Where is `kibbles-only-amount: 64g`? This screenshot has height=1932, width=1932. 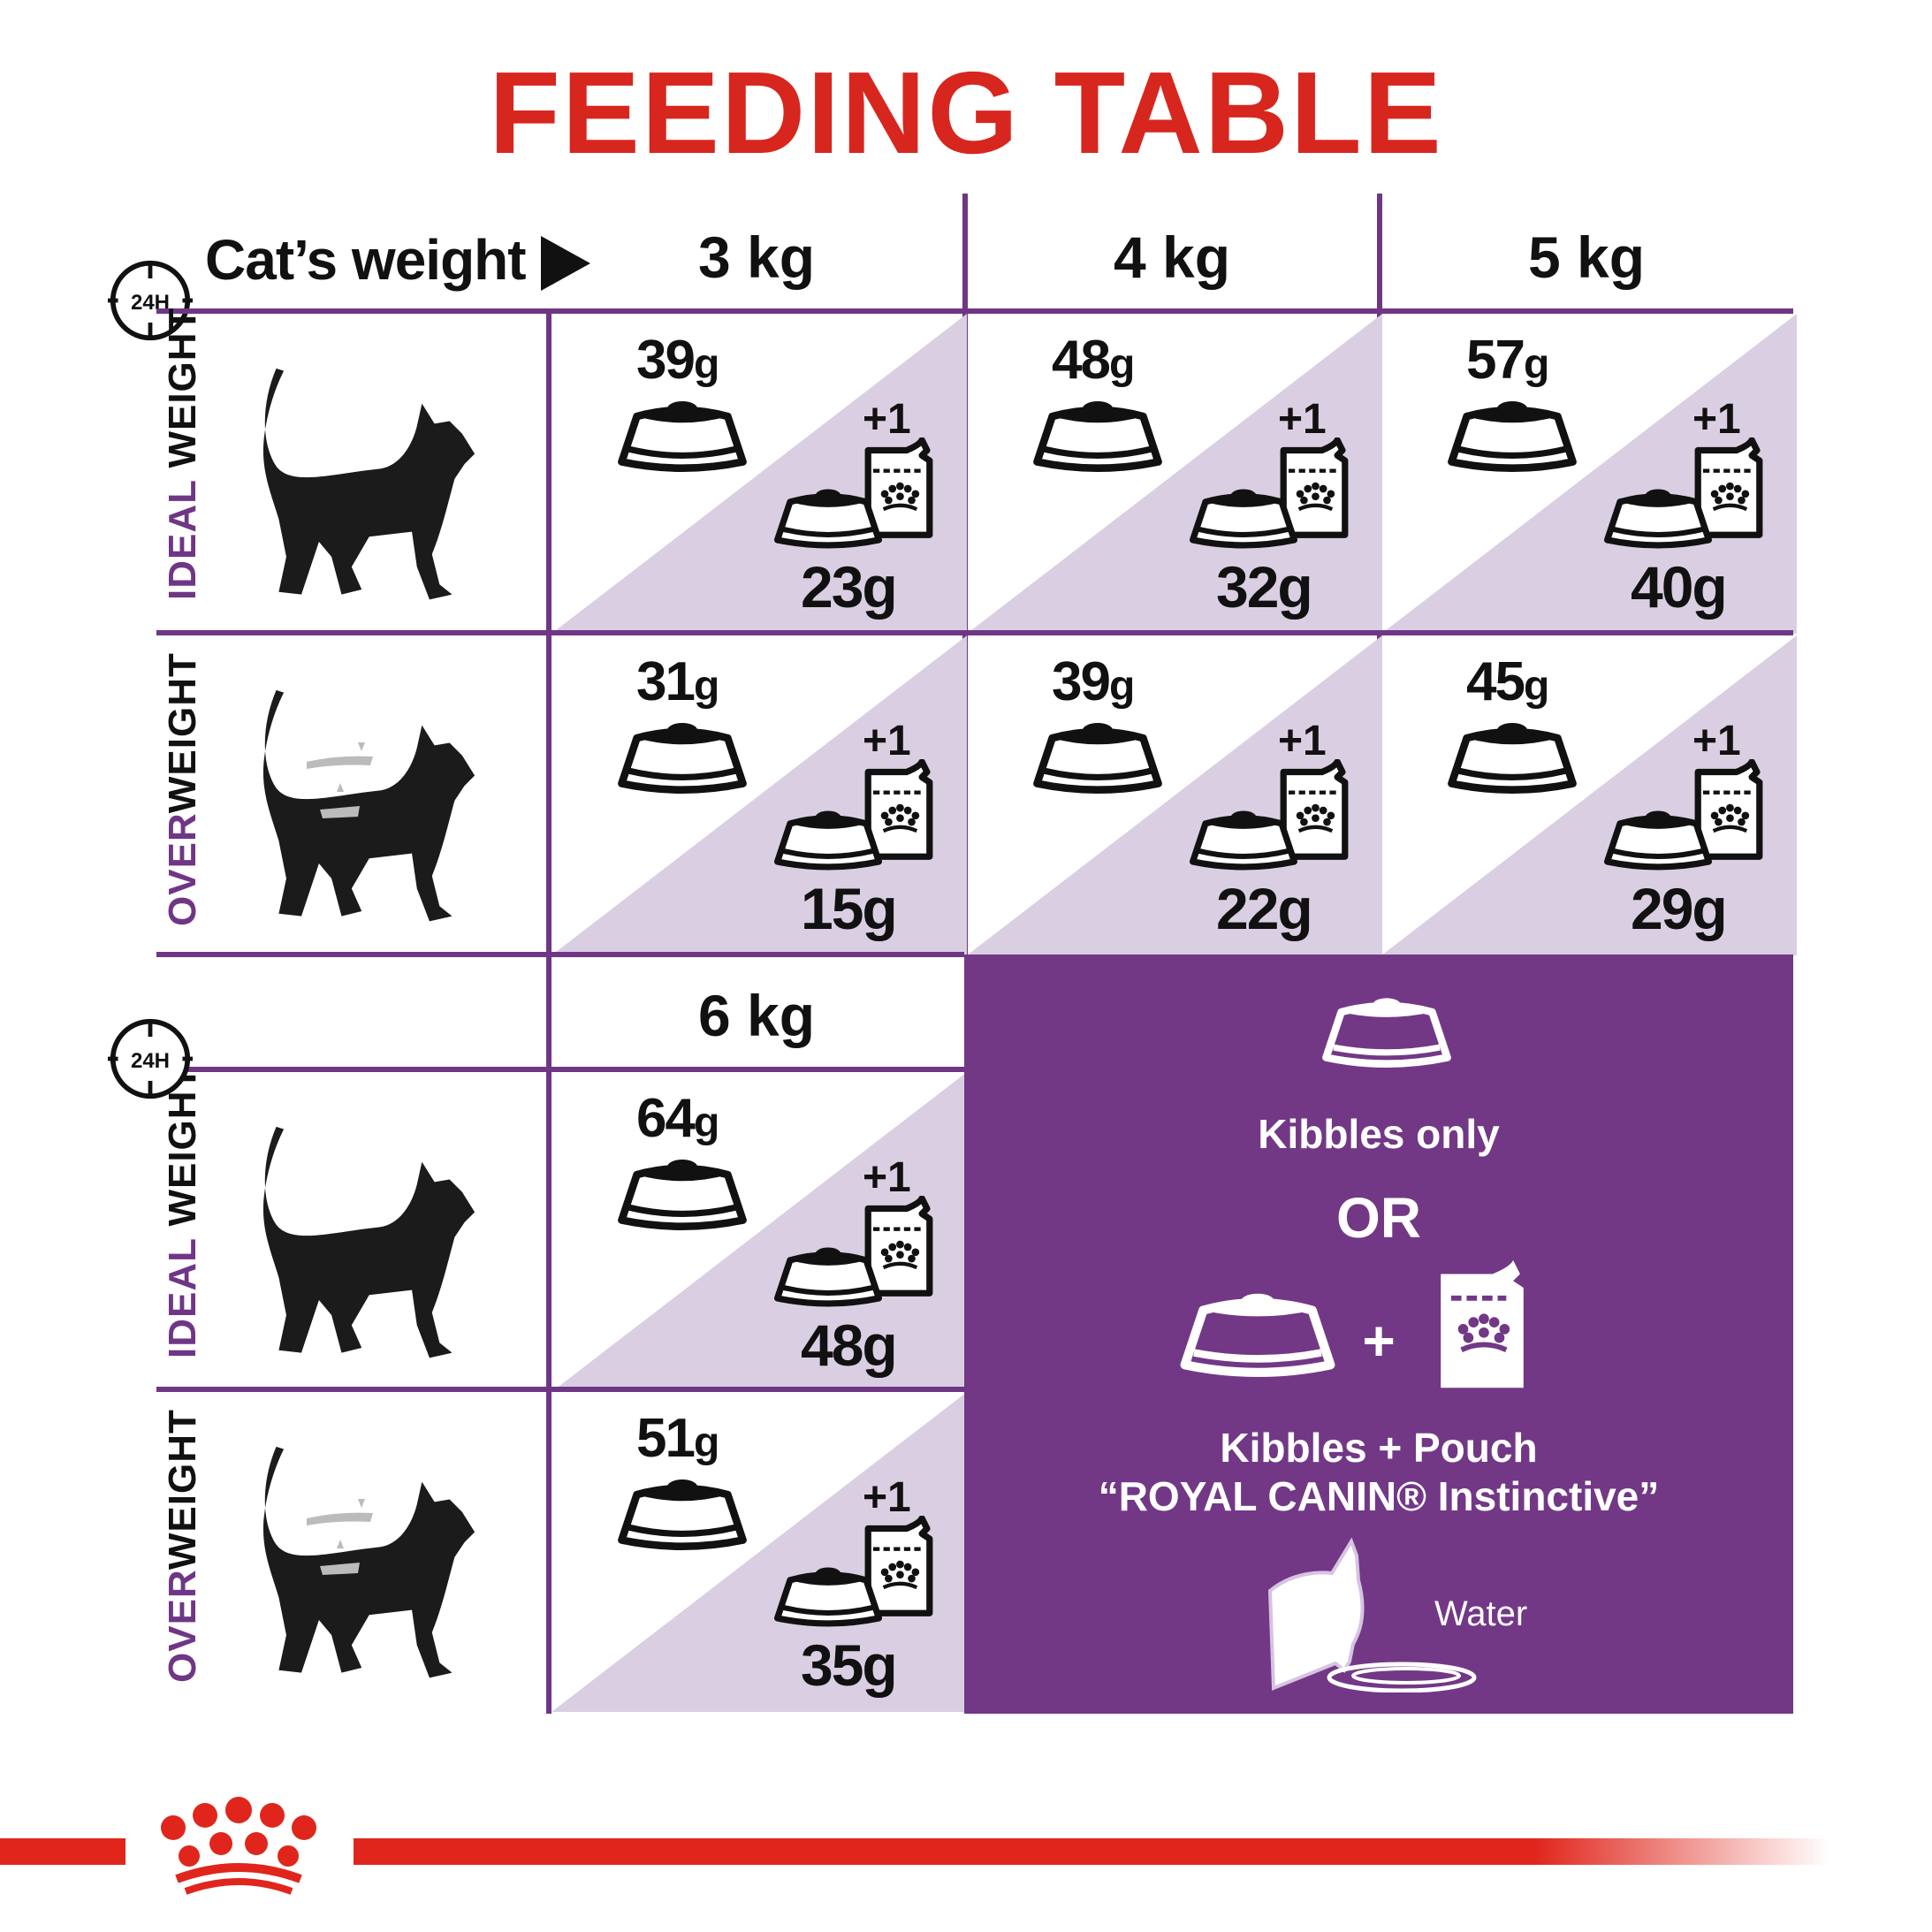
kibbles-only-amount: 64g is located at coordinates (677, 1119).